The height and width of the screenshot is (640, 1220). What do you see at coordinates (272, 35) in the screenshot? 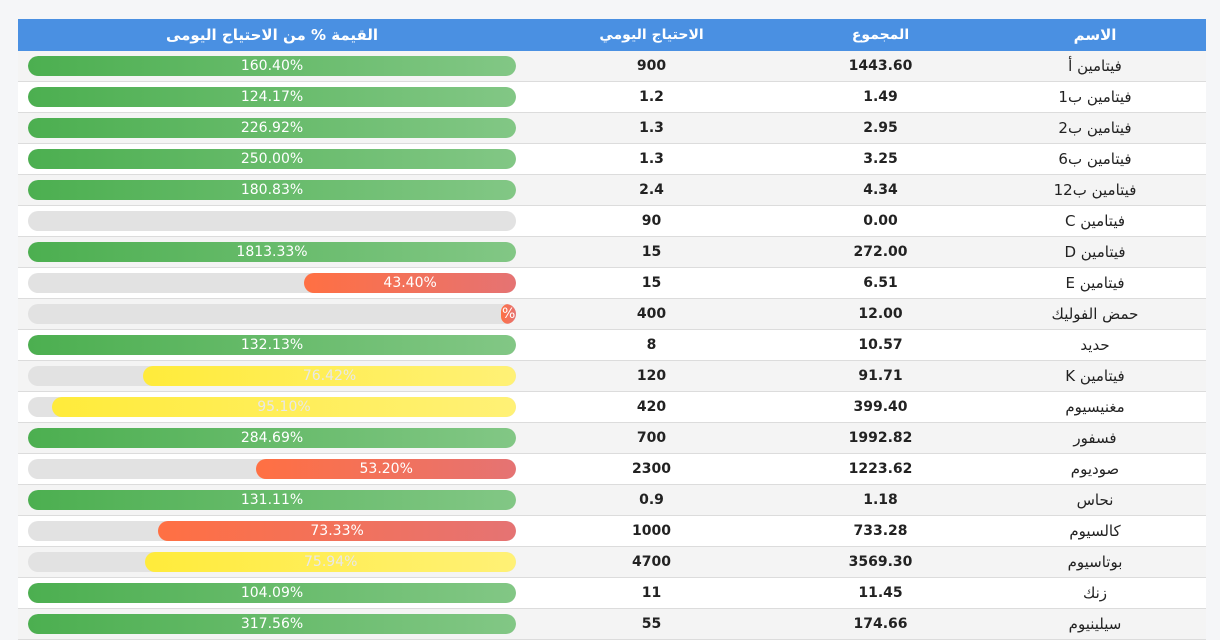
I see `header-percent: القيمة % من الاحتياج اليومى` at bounding box center [272, 35].